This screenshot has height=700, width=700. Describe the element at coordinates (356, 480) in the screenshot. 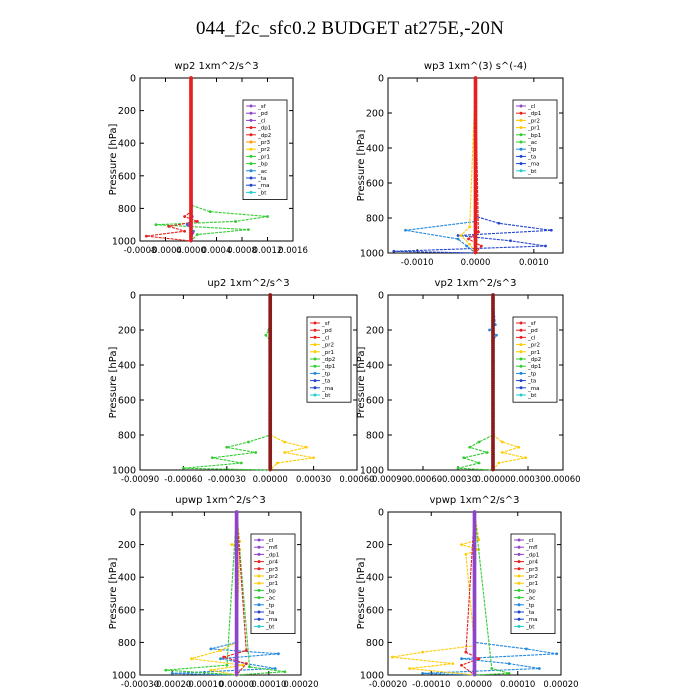

I see `x-tick-label: 0.00060` at that location.